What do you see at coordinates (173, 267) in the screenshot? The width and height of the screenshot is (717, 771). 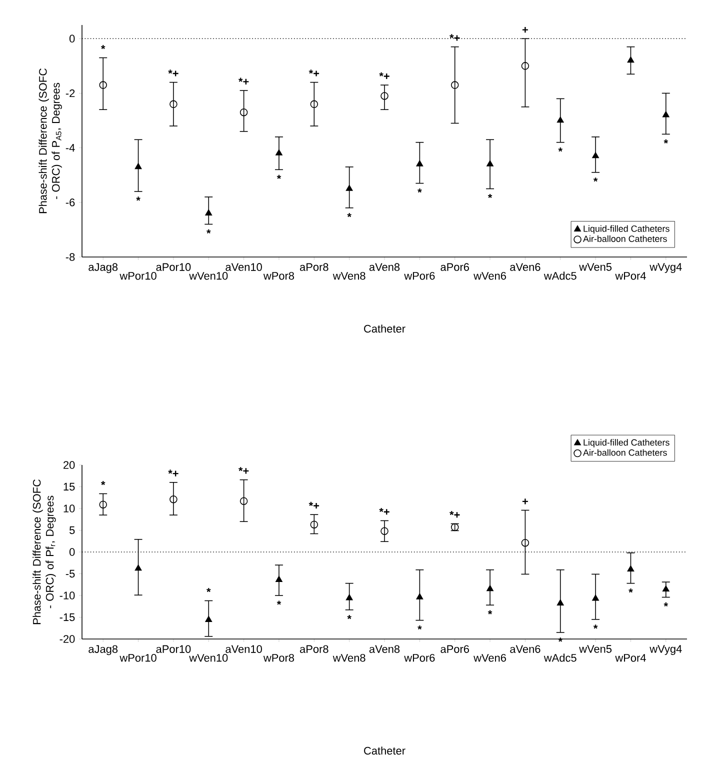 I see `x-tick-label: aPor10` at bounding box center [173, 267].